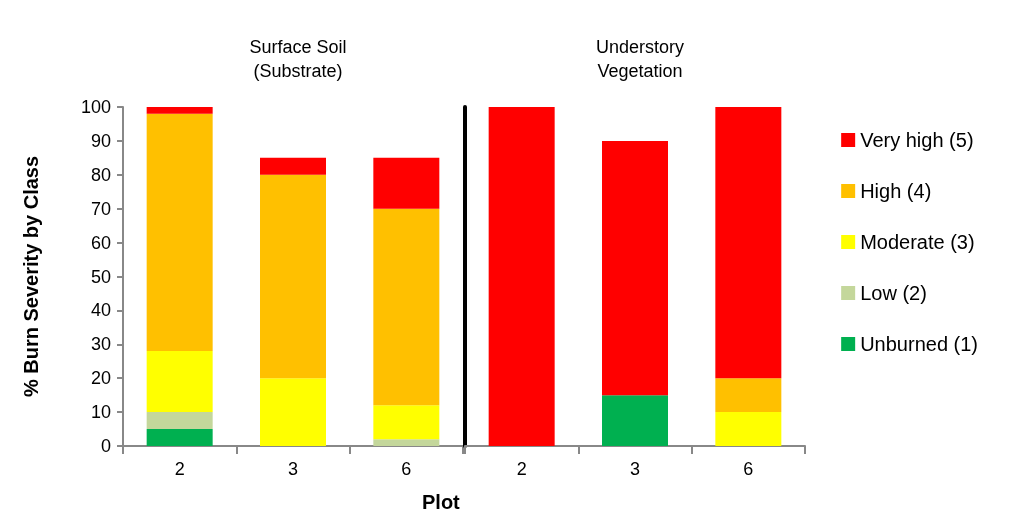 The image size is (1013, 531). Describe the element at coordinates (100, 208) in the screenshot. I see `y-tick-label: 70` at that location.